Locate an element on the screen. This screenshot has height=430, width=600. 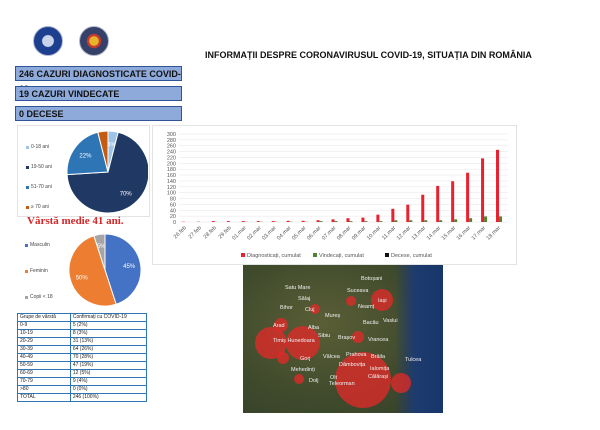
county-label: Dâmbovița is located at coordinates (352, 365).